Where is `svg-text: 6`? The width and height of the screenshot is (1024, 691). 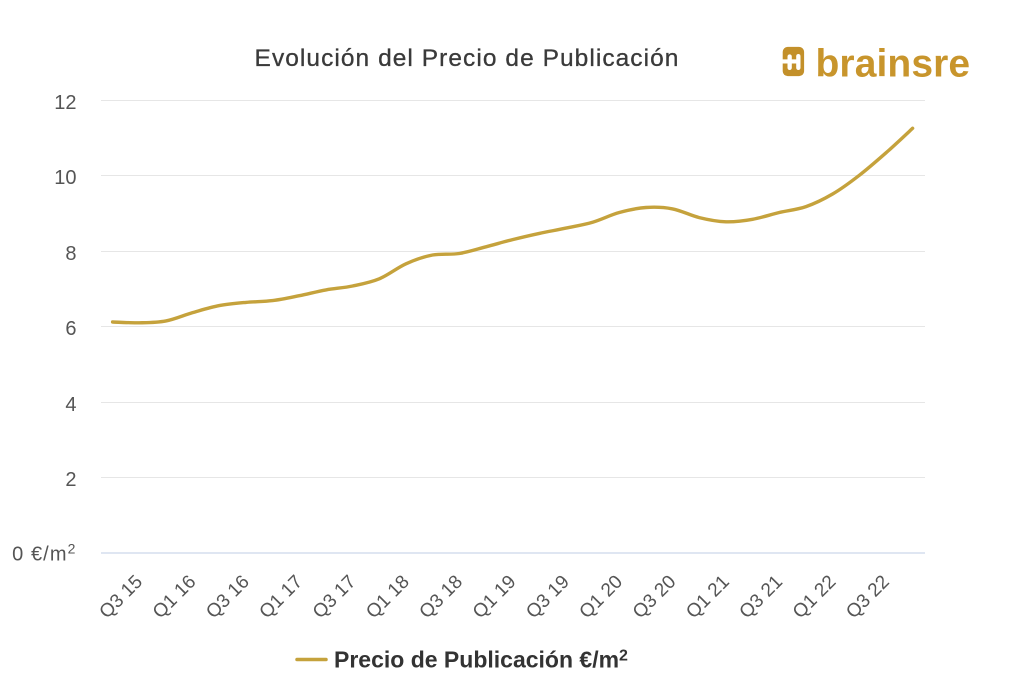
svg-text: 6 is located at coordinates (70, 329).